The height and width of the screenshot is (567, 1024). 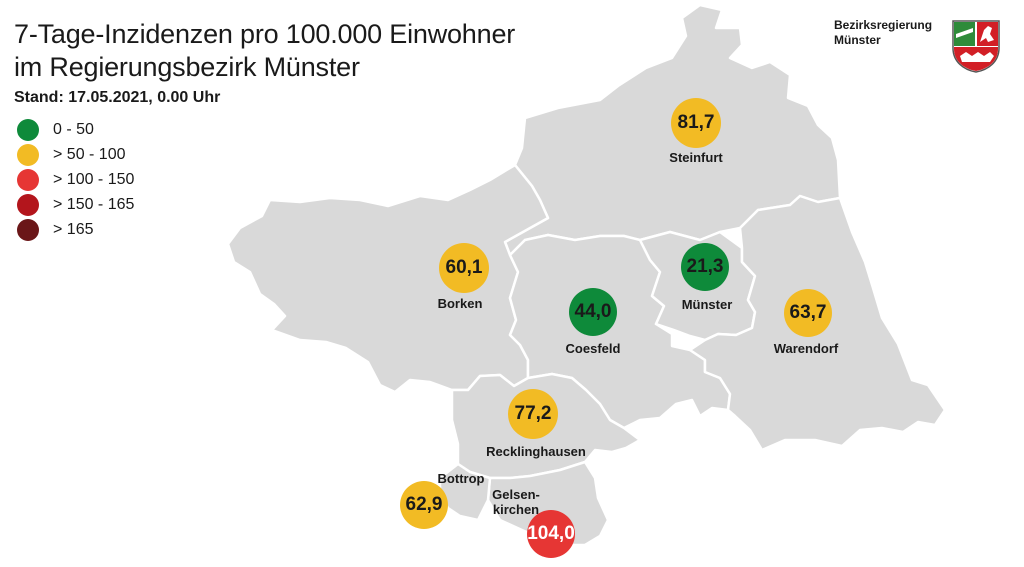 What do you see at coordinates (806, 348) in the screenshot?
I see `district-label-warendorf: Warendorf` at bounding box center [806, 348].